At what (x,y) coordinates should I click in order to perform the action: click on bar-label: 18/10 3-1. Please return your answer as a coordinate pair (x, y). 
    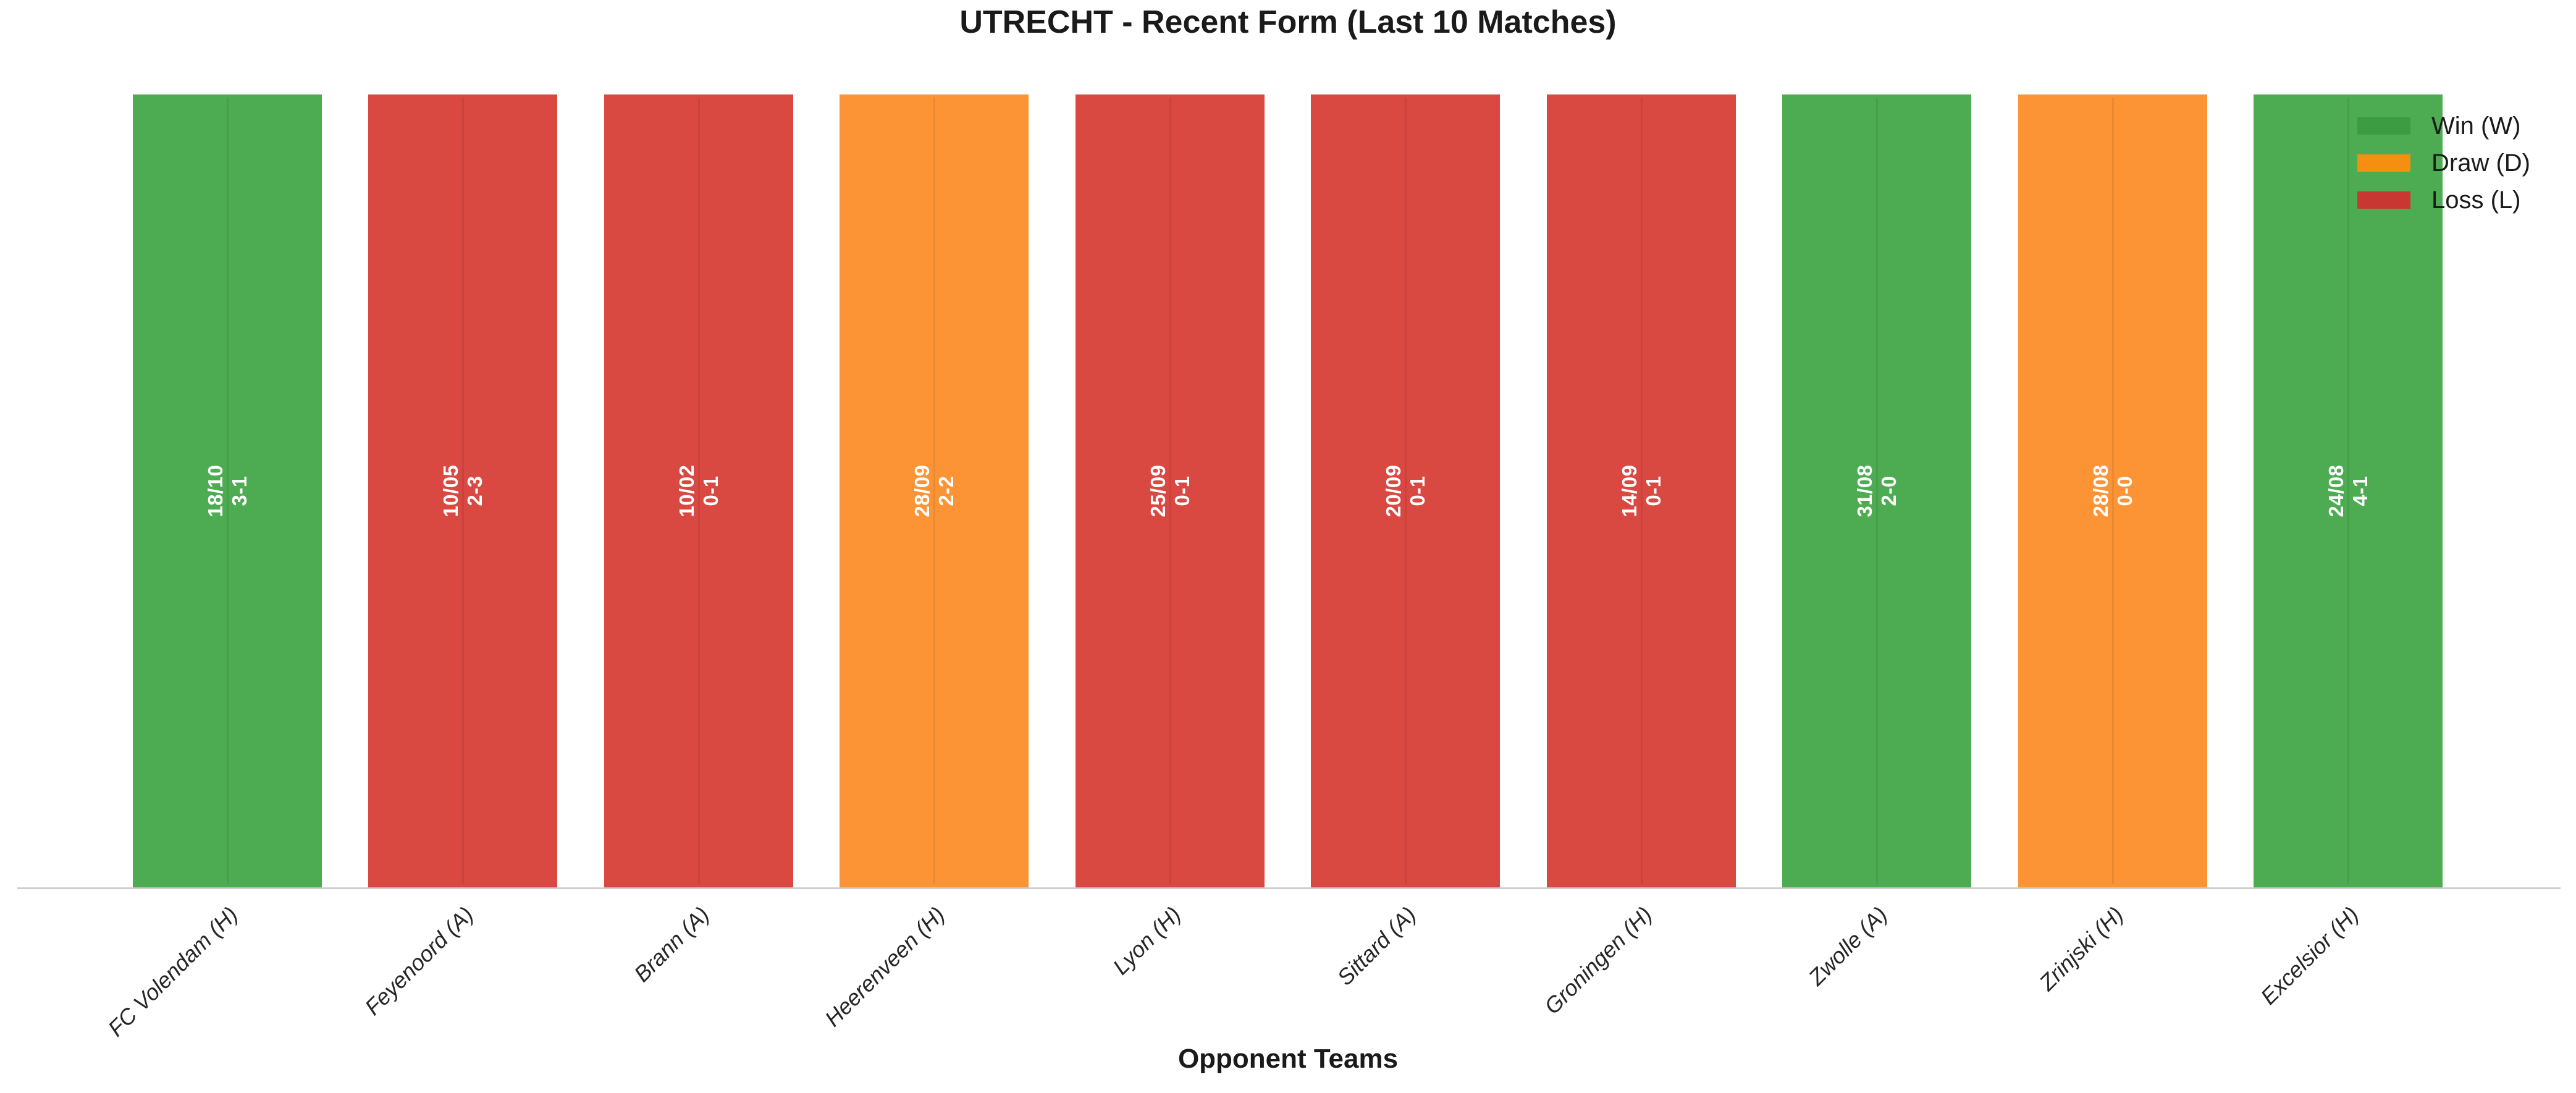
    Looking at the image, I should click on (227, 490).